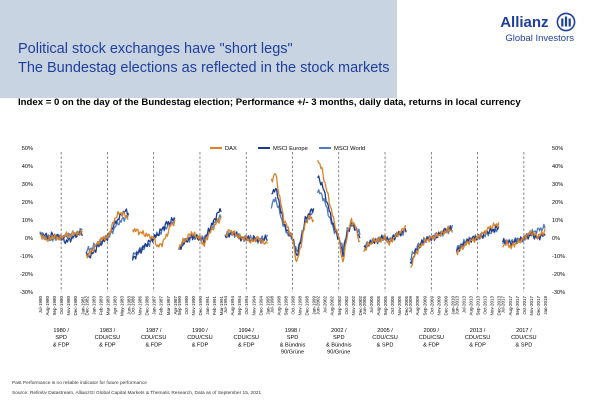 The width and height of the screenshot is (592, 410). What do you see at coordinates (290, 149) in the screenshot?
I see `legend-label: MSCI Europe` at bounding box center [290, 149].